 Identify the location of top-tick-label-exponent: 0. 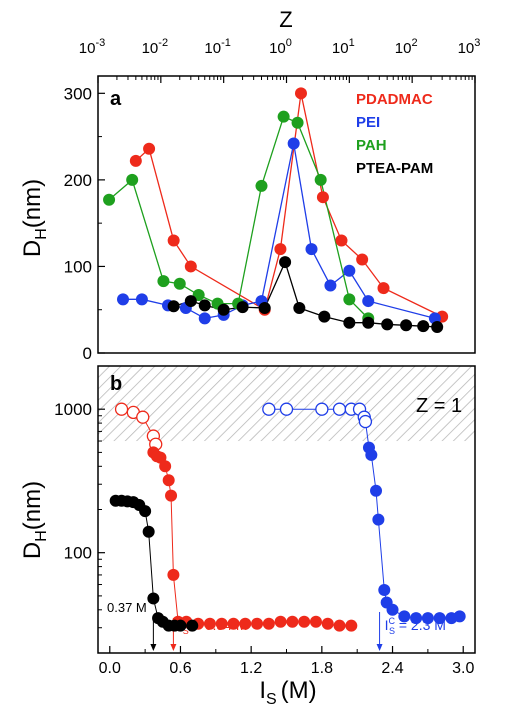
(289, 43).